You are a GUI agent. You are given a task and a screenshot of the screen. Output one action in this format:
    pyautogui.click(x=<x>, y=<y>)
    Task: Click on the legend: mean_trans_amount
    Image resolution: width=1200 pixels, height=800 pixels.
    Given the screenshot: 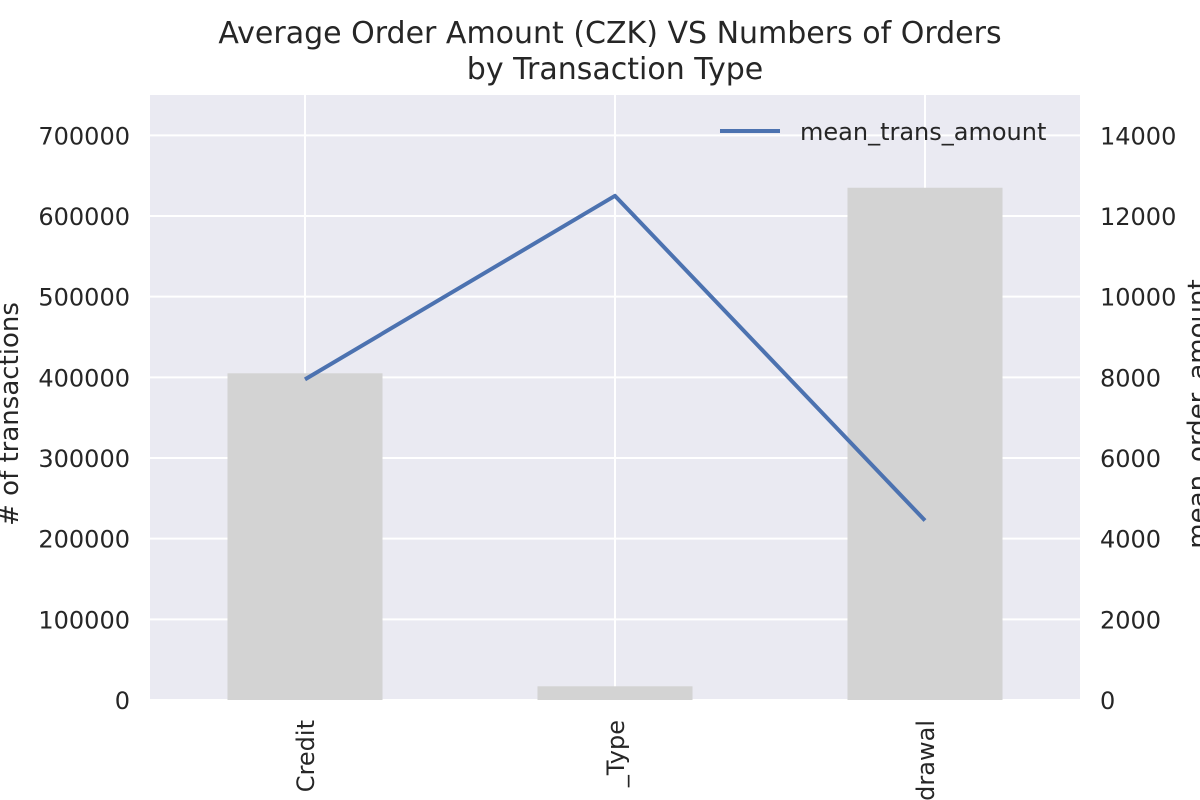 What is the action you would take?
    pyautogui.click(x=883, y=132)
    